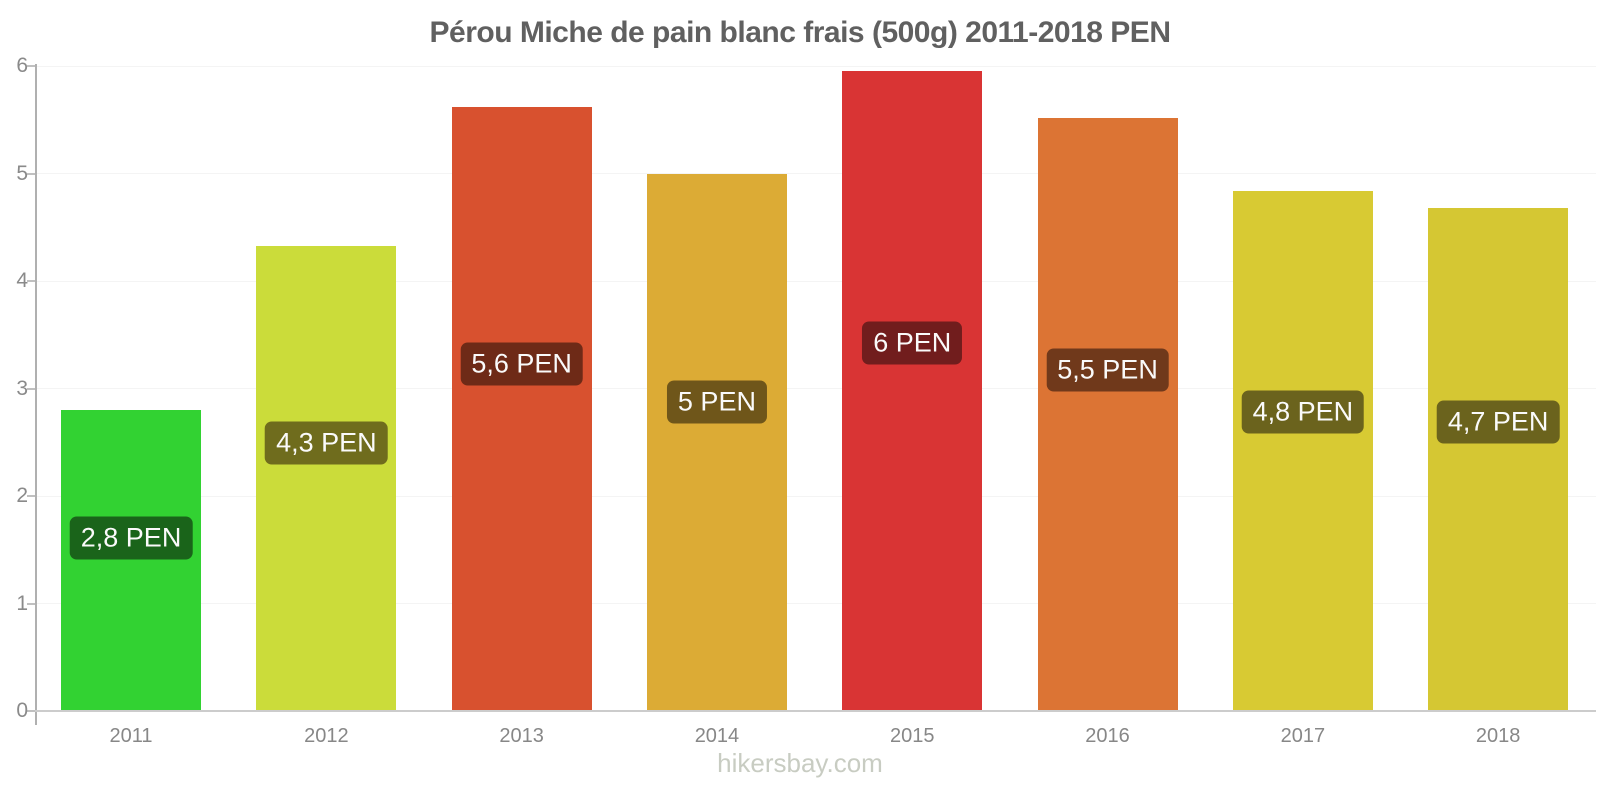  I want to click on bar-value-label-2018: 4,7 PEN, so click(1498, 422).